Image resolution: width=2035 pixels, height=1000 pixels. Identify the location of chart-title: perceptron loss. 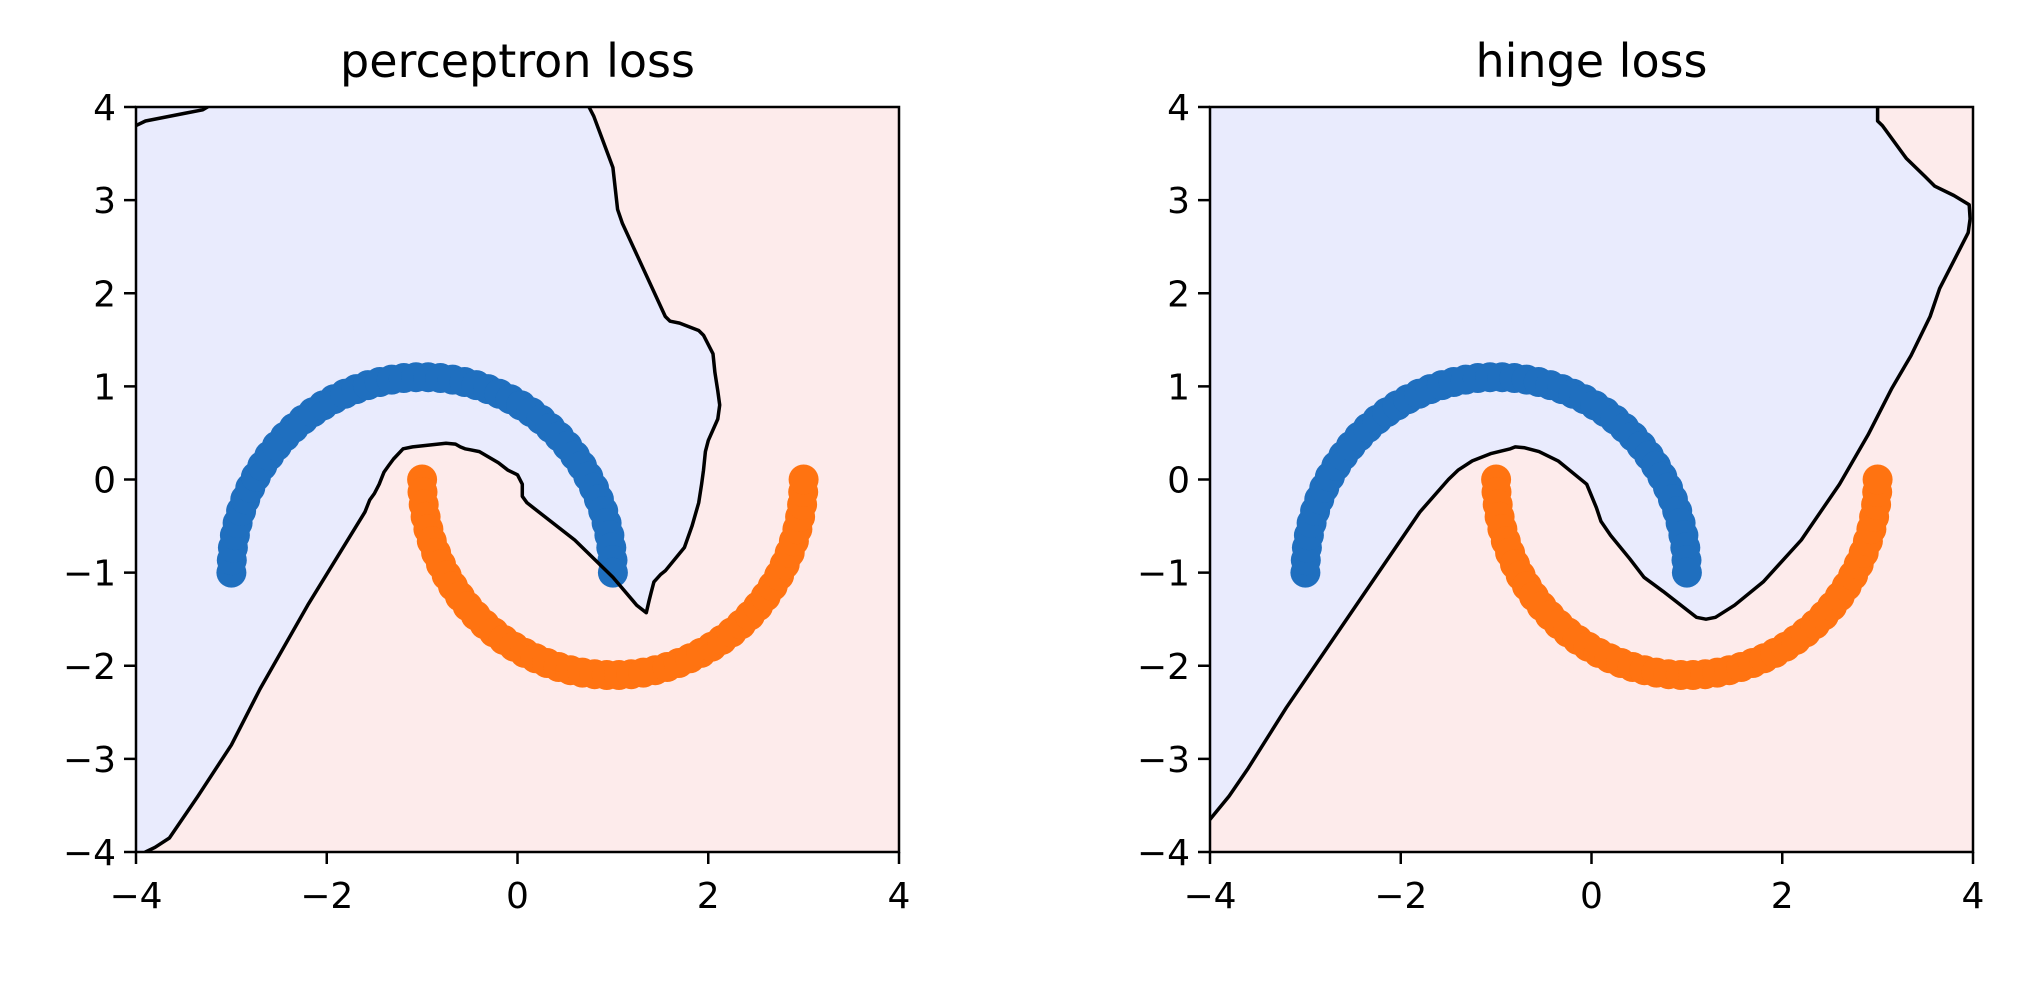
(517, 61).